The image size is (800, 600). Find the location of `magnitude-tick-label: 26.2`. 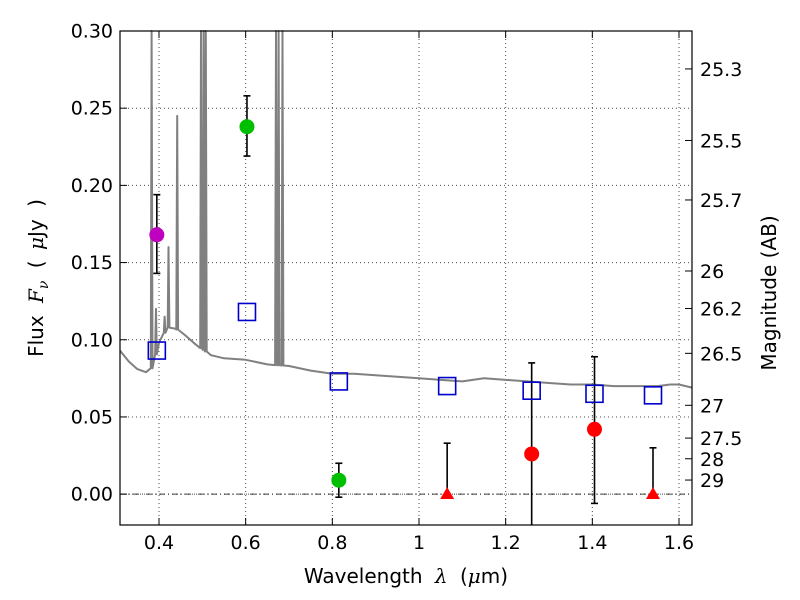

magnitude-tick-label: 26.2 is located at coordinates (721, 310).